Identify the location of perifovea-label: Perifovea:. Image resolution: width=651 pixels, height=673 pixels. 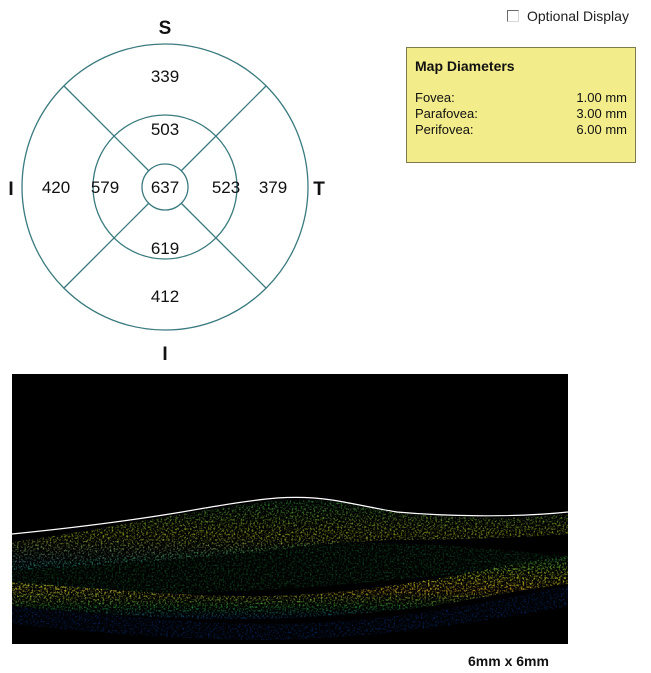
(444, 129).